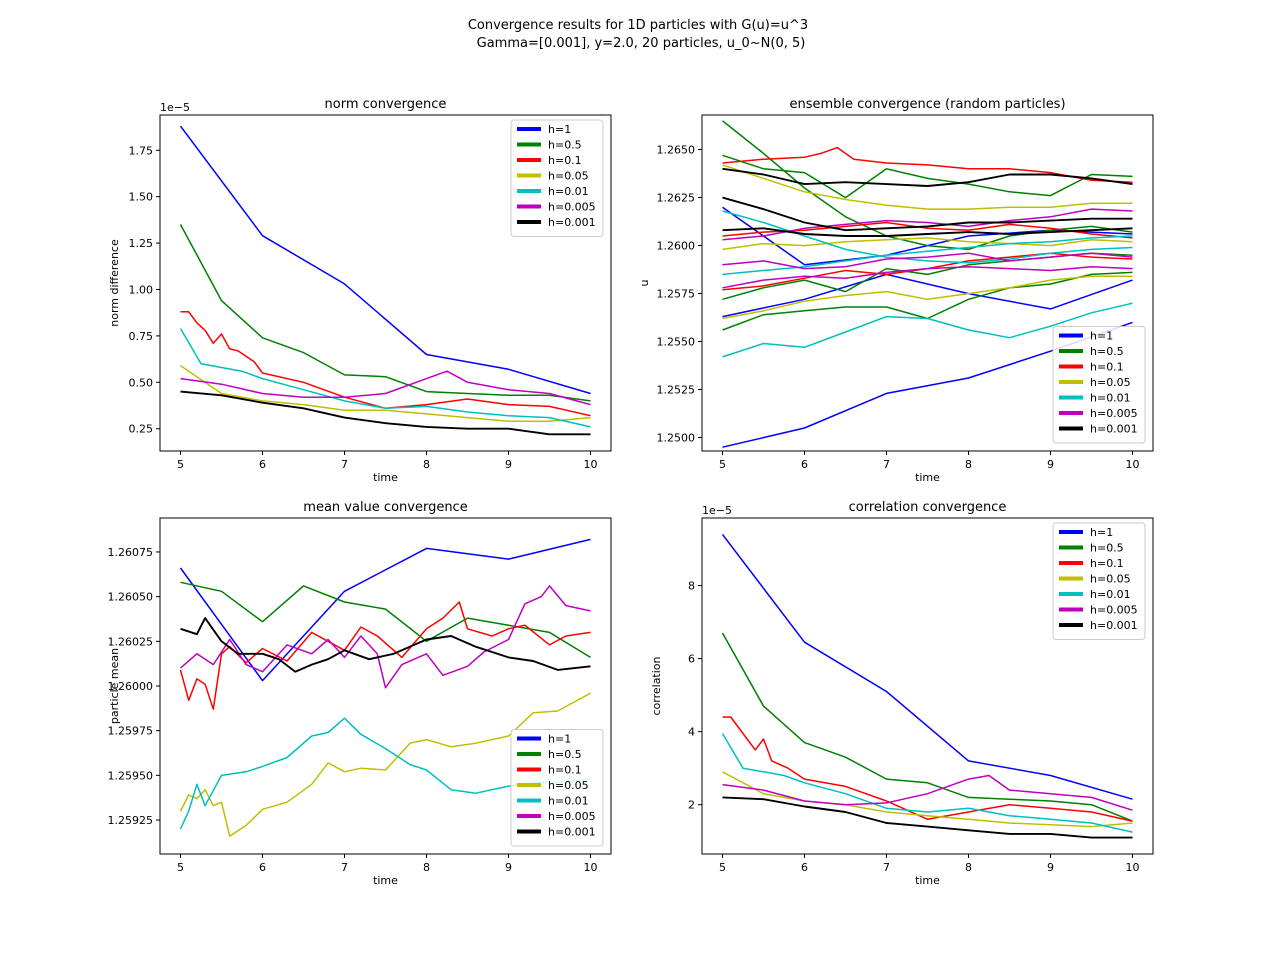  I want to click on y-tick-label: 1.2575, so click(676, 294).